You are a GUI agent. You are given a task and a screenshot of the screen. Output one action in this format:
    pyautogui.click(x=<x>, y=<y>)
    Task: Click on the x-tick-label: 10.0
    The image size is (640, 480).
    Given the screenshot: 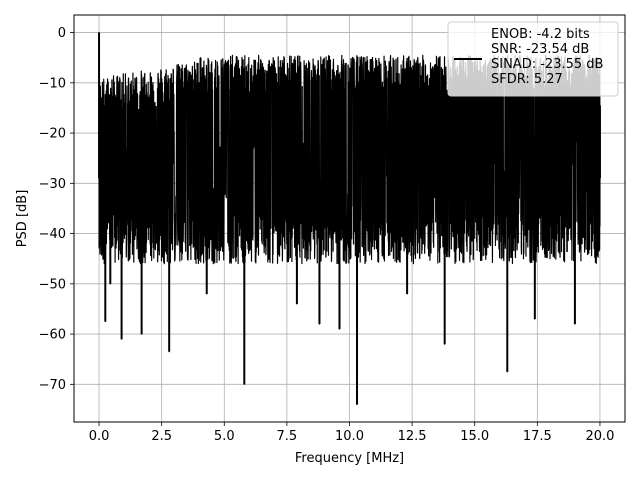 What is the action you would take?
    pyautogui.click(x=349, y=436)
    